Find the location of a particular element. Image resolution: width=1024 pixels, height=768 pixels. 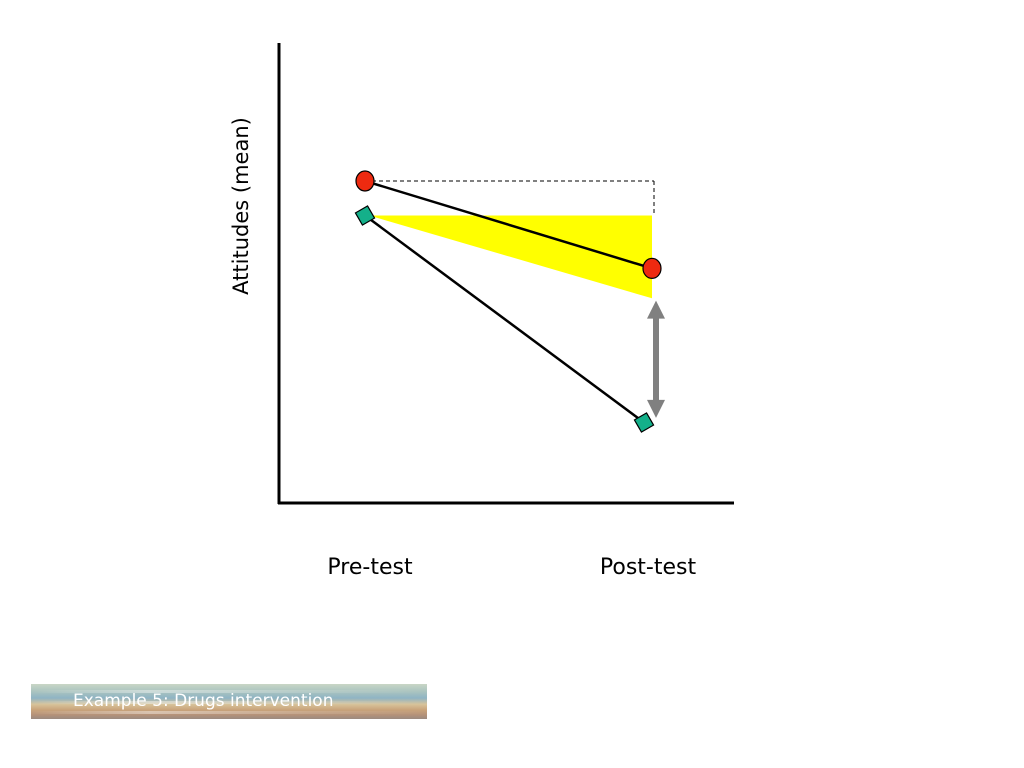

caption-text: Example 5: Drugs intervention is located at coordinates (203, 701).